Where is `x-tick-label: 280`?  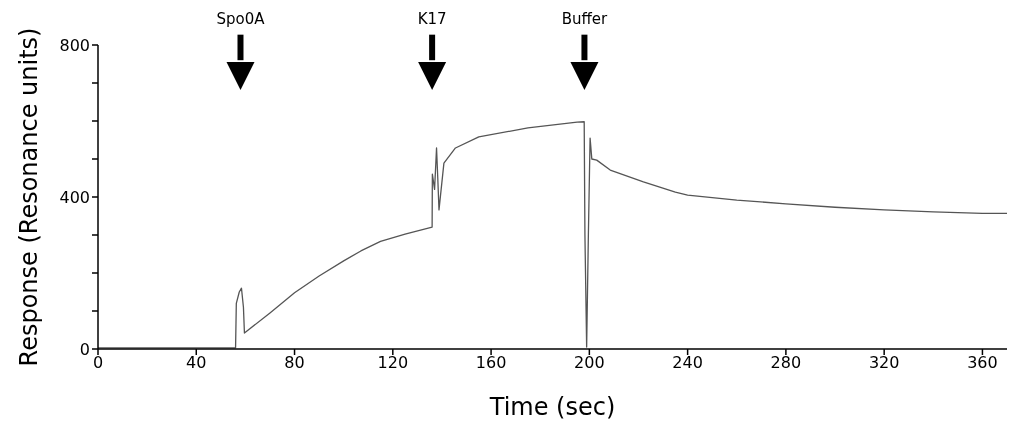
x-tick-label: 280 is located at coordinates (786, 363).